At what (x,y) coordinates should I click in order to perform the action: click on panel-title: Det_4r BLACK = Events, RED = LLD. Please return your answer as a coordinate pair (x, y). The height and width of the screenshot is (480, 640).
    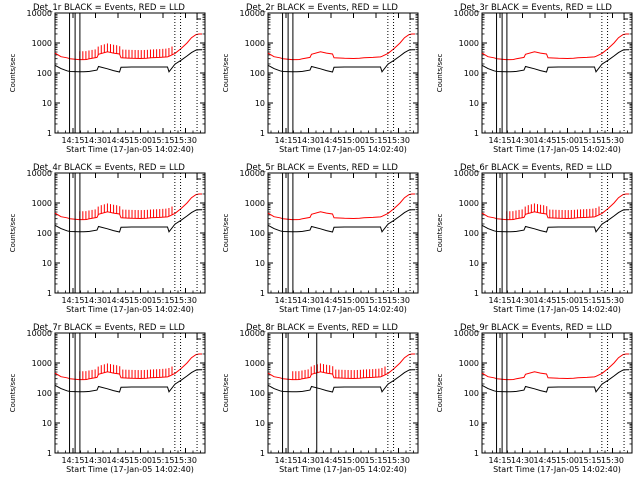
    Looking at the image, I should click on (109, 168).